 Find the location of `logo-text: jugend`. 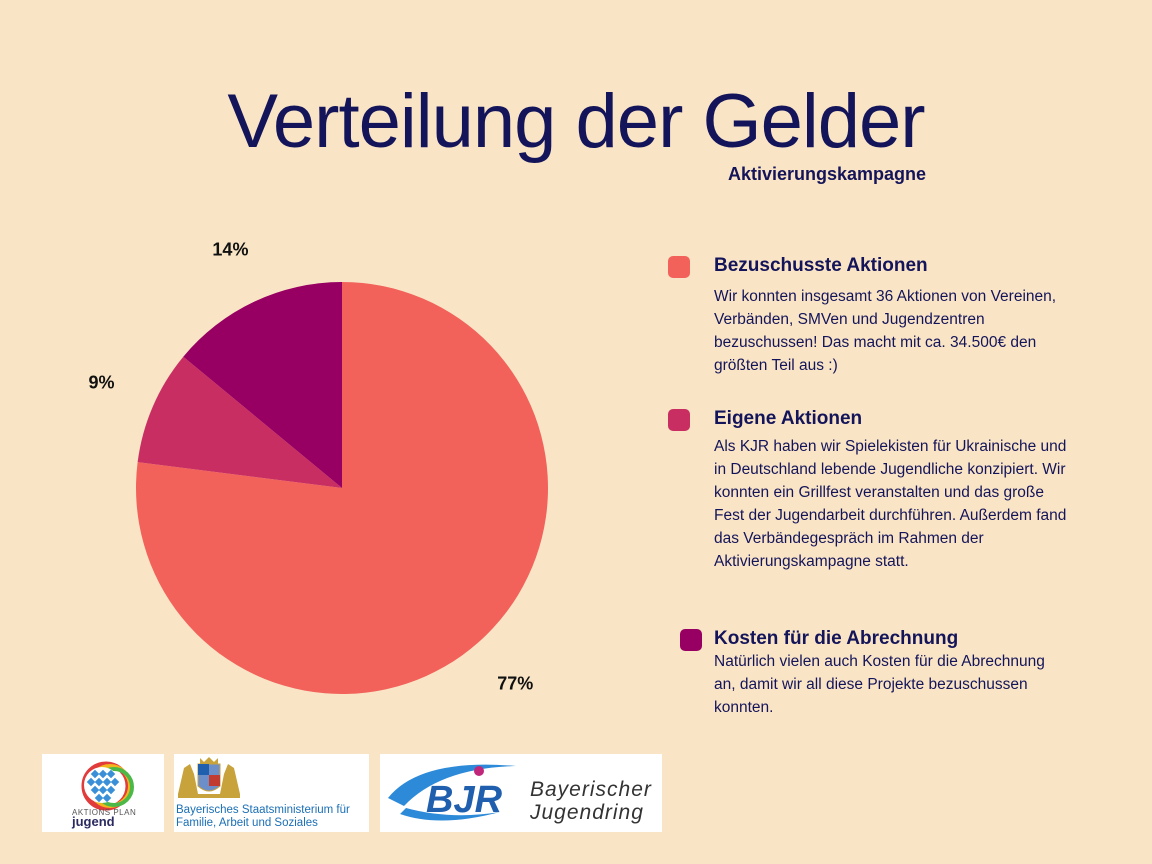

logo-text: jugend is located at coordinates (93, 821).